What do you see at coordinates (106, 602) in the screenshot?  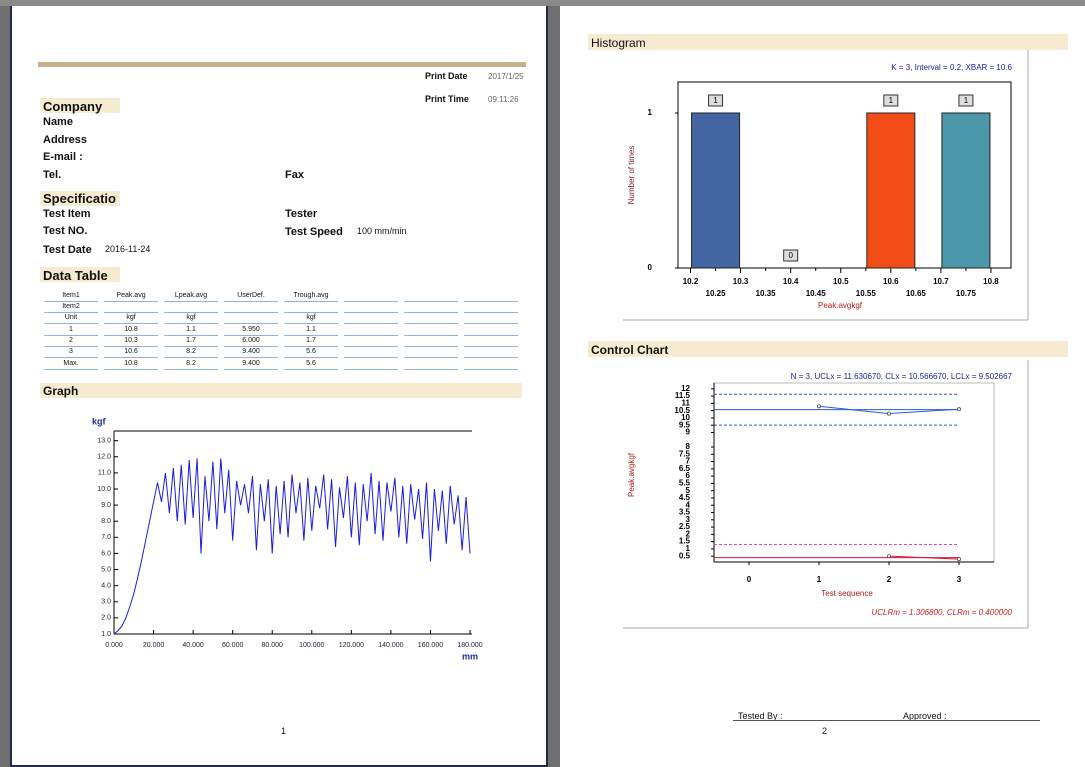 I see `y-tick-label: 3.0` at bounding box center [106, 602].